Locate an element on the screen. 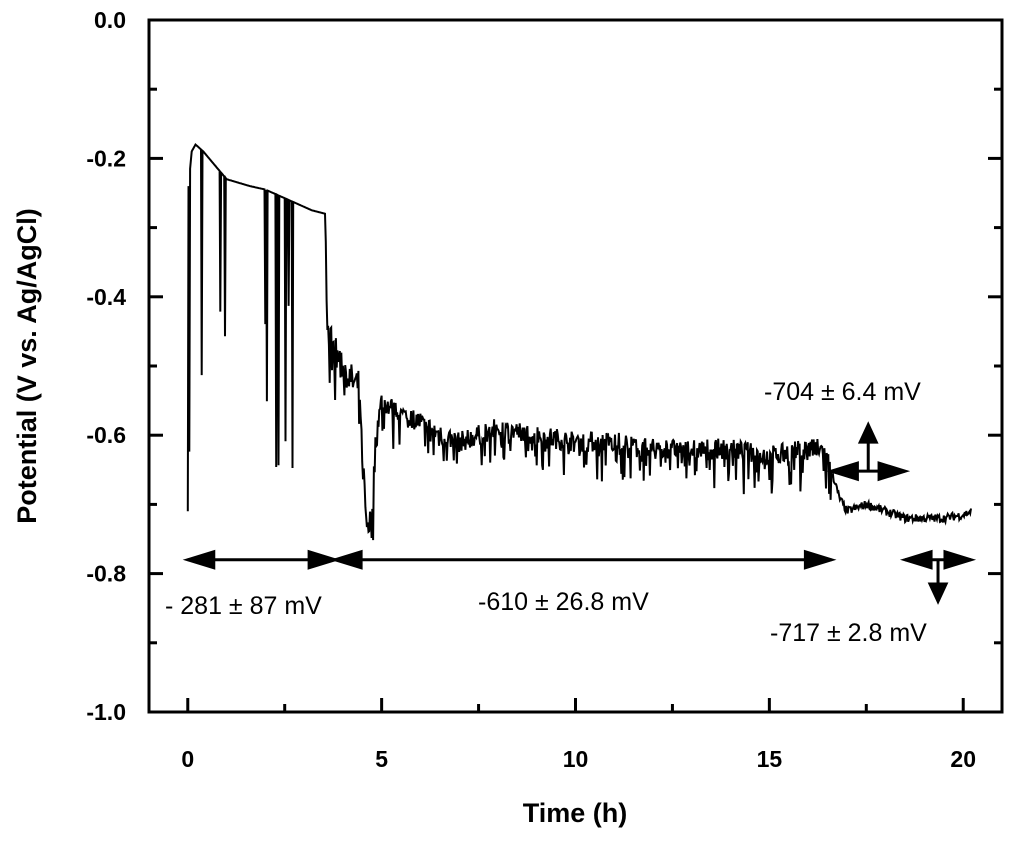  x-tick-label: 5 is located at coordinates (381, 759).